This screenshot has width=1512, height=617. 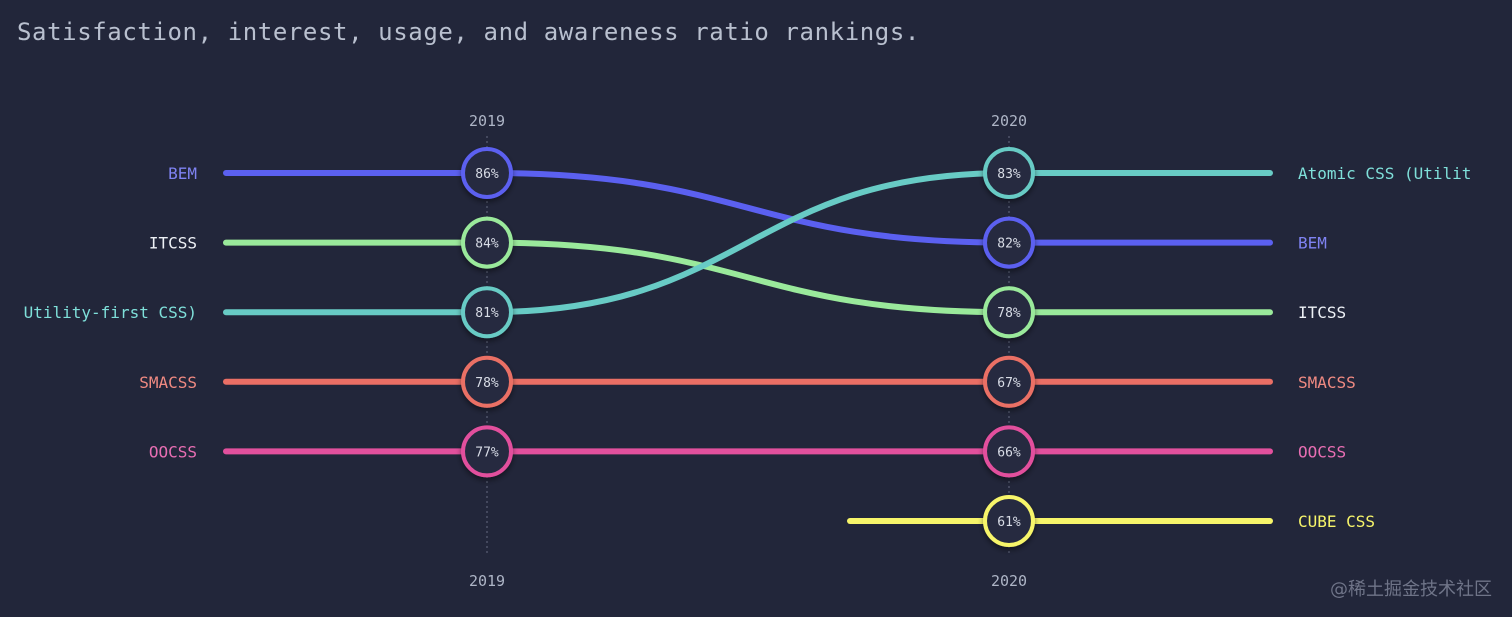 What do you see at coordinates (1411, 589) in the screenshot?
I see `watermark: @稀土掘金技术社区` at bounding box center [1411, 589].